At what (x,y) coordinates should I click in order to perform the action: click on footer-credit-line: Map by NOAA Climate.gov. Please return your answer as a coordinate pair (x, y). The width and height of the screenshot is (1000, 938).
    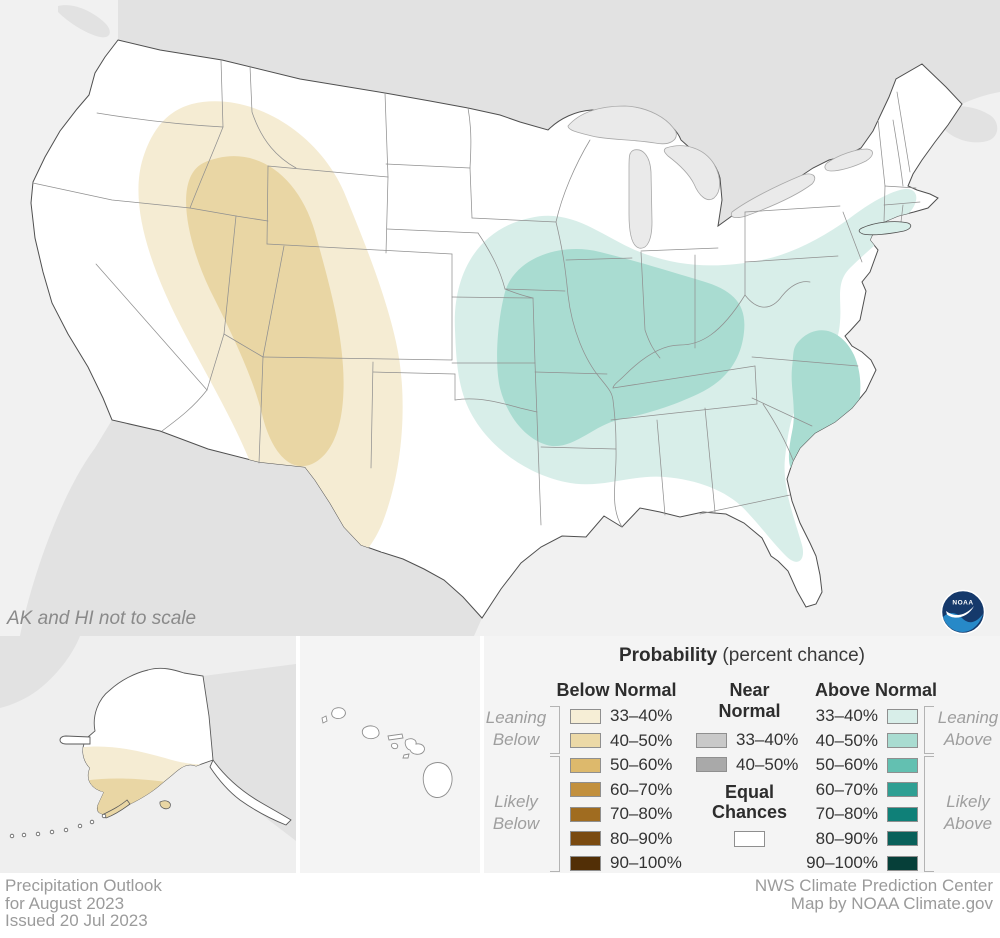
    Looking at the image, I should click on (891, 903).